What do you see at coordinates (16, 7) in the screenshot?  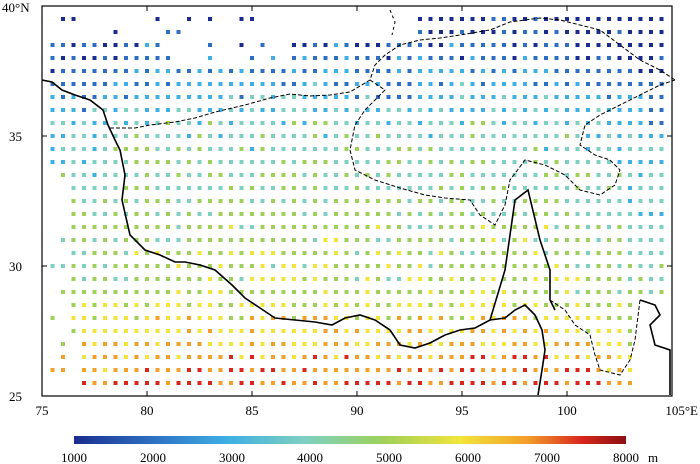 I see `y-tick-label-3: 40°N` at bounding box center [16, 7].